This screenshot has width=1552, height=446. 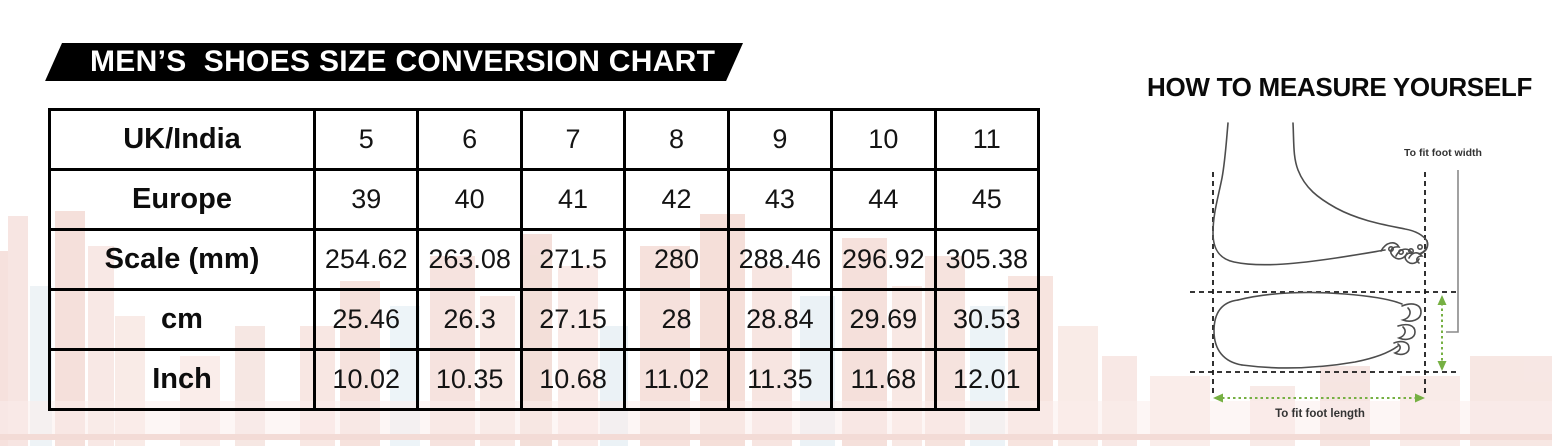 I want to click on size-value-cell: 12.01, so click(x=987, y=379).